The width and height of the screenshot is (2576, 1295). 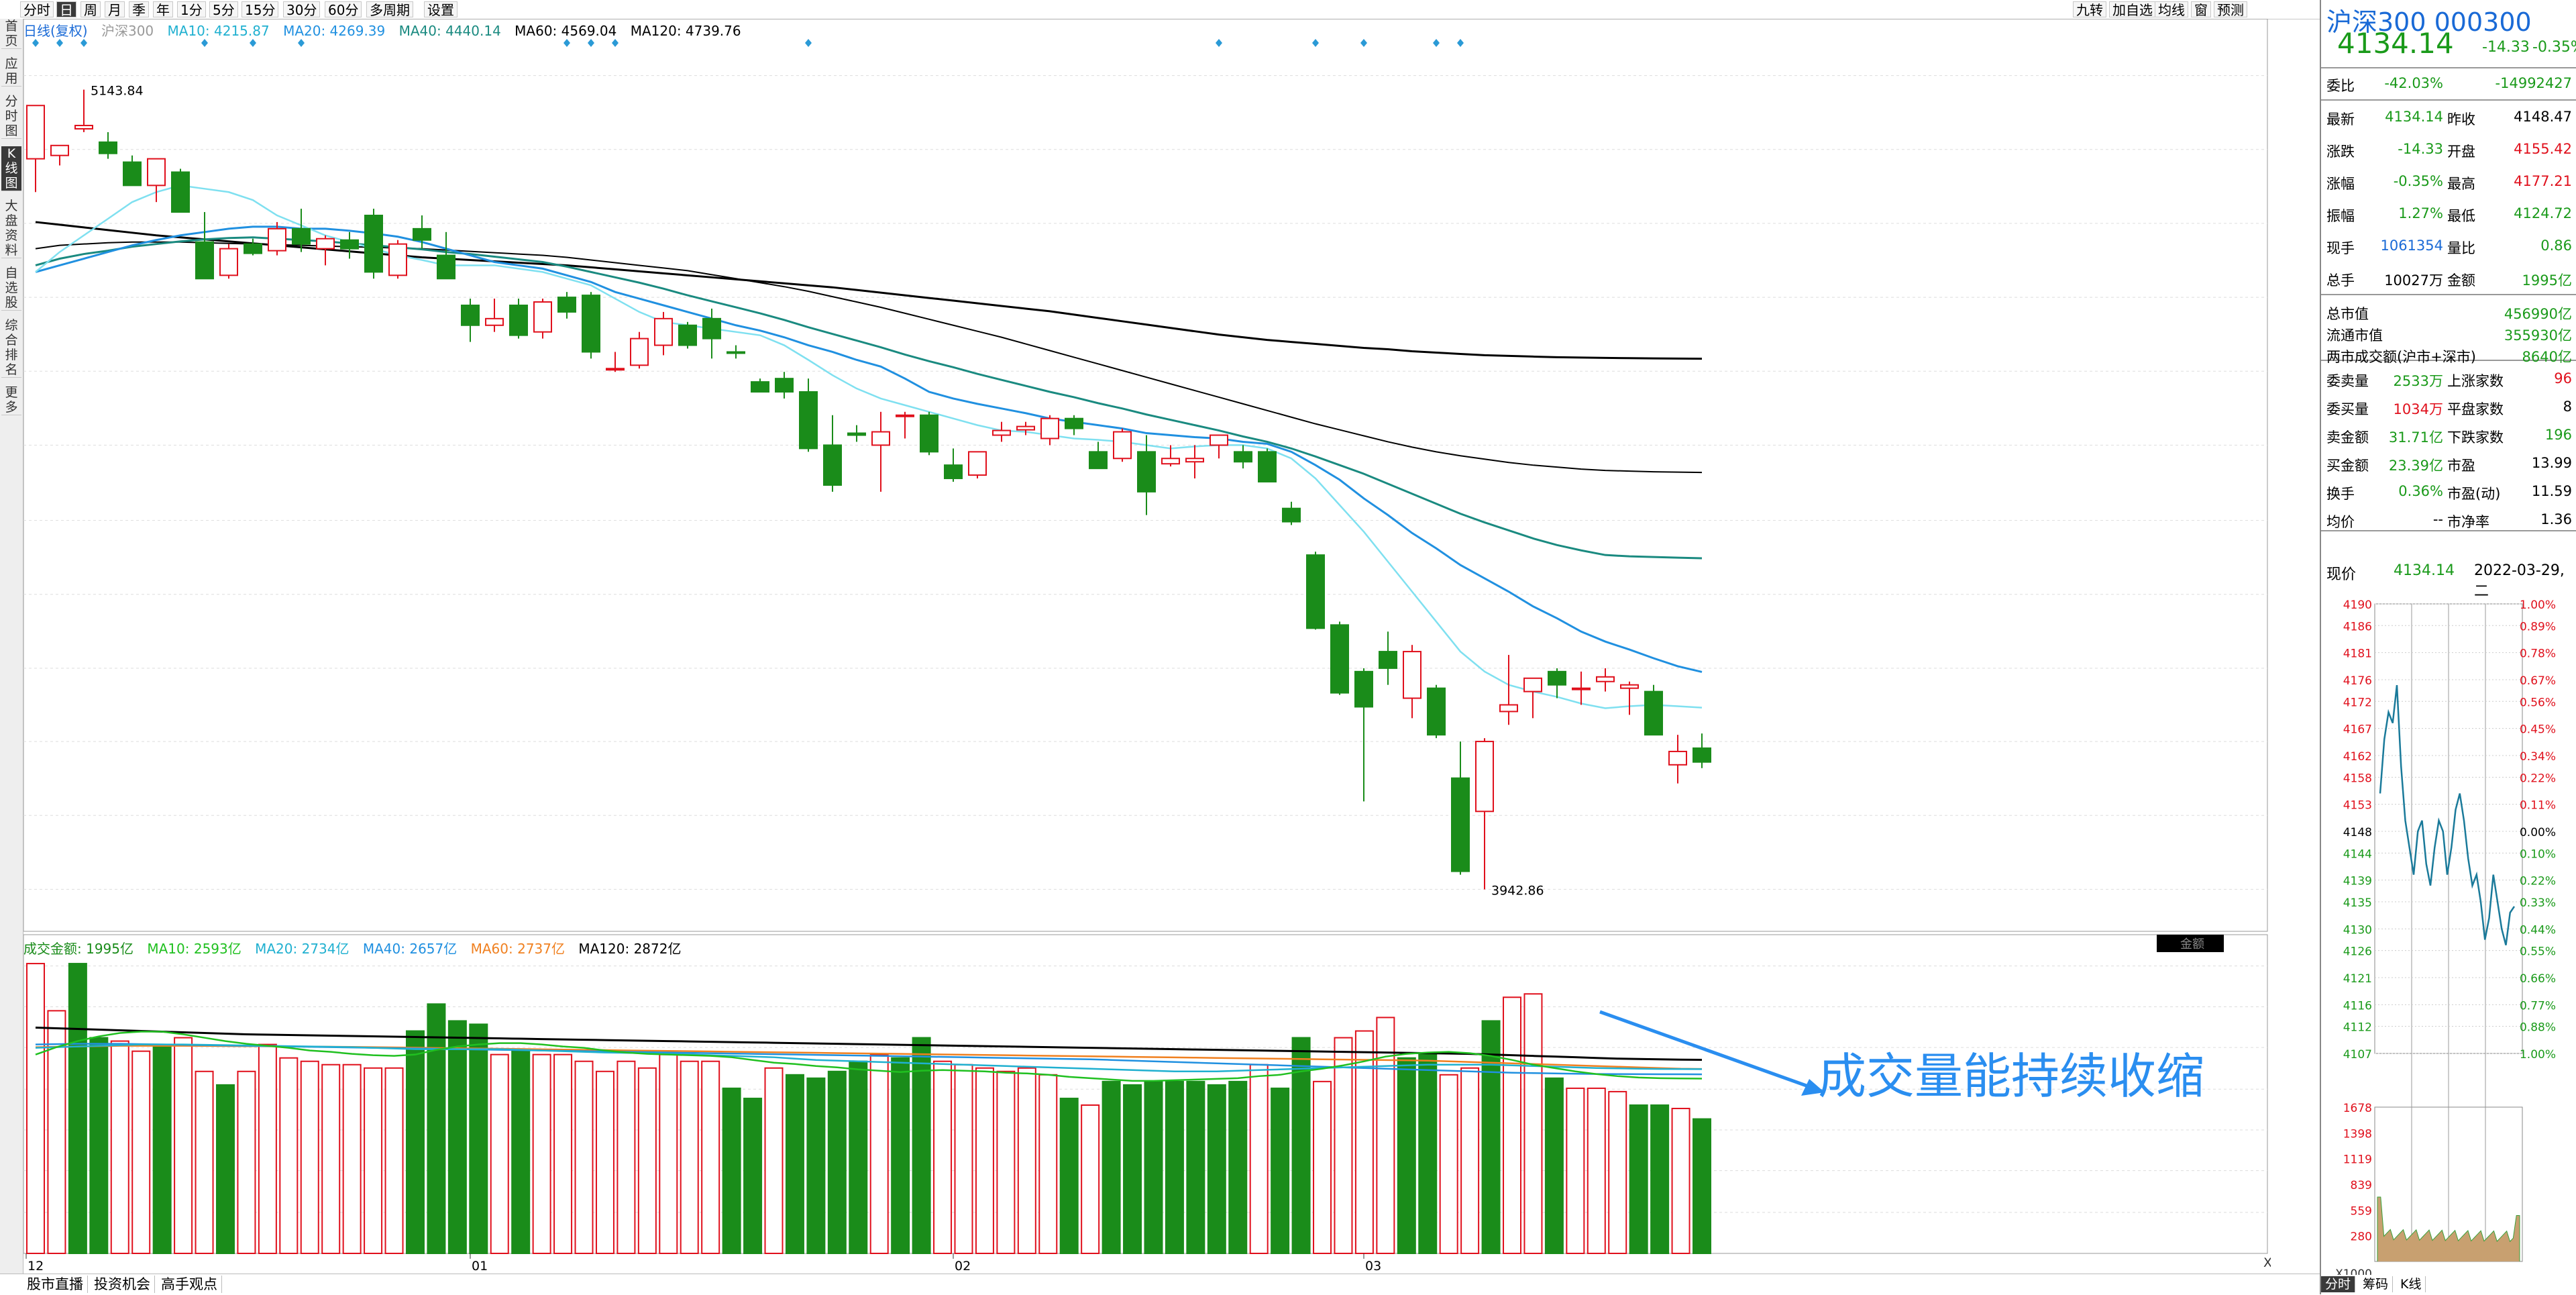 I want to click on tool-button: 九转, so click(x=2089, y=9).